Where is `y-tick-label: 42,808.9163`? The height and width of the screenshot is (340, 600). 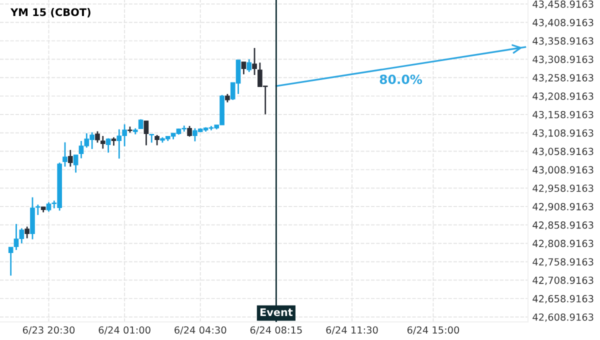 y-tick-label: 42,808.9163 is located at coordinates (563, 244).